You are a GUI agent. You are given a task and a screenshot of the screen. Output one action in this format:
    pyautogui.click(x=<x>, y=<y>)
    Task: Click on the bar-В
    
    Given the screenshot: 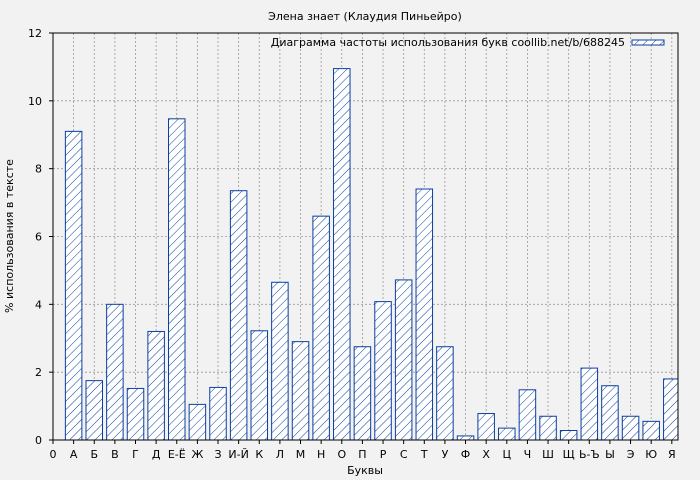 What is the action you would take?
    pyautogui.click(x=115, y=371)
    